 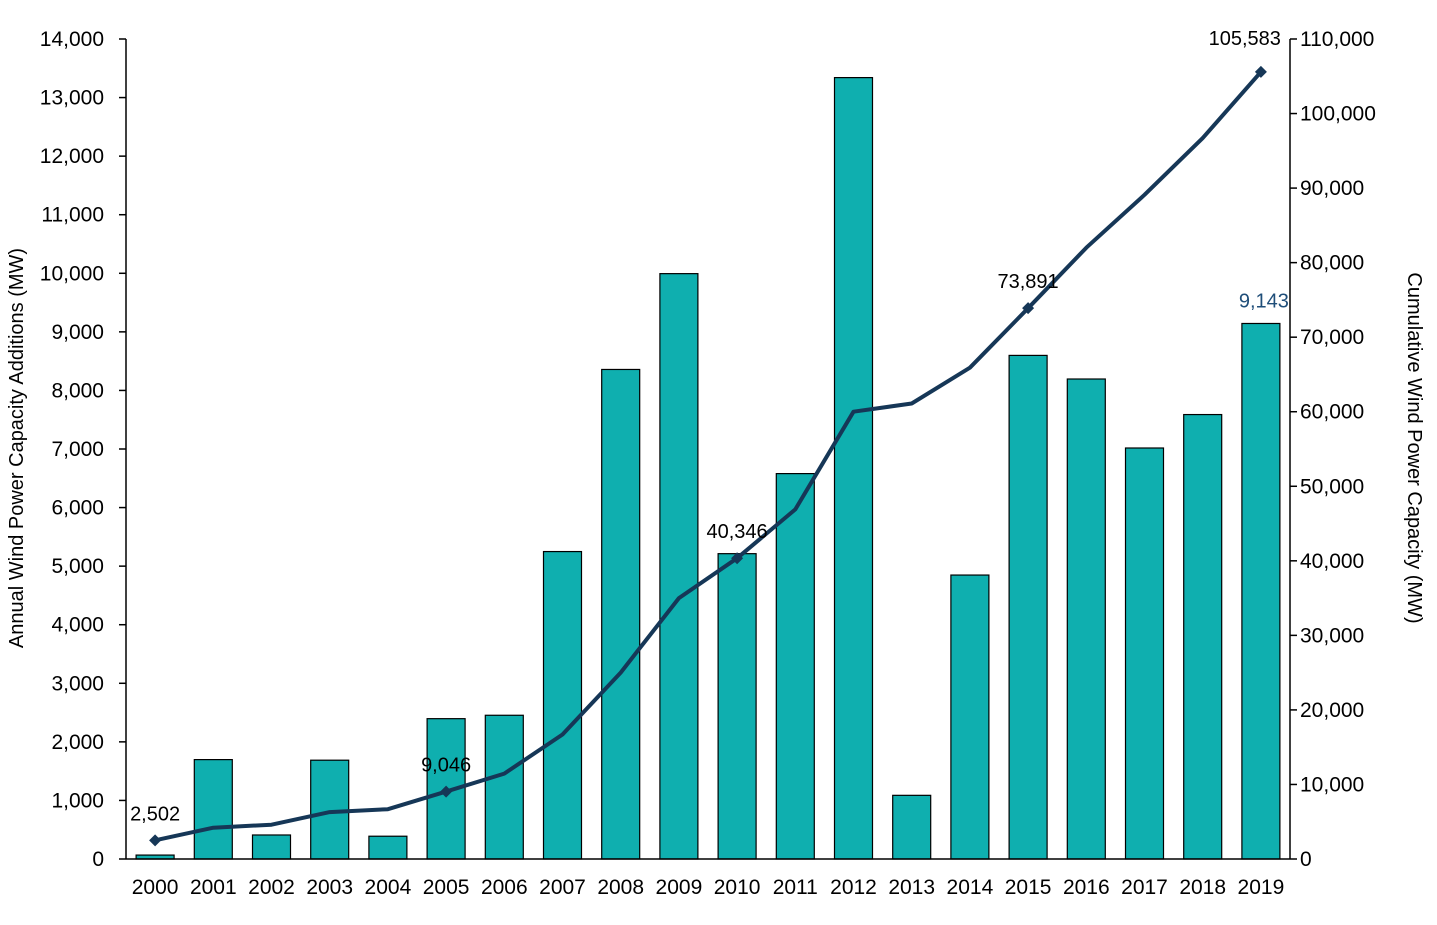 I want to click on annotation-2015: 73,891, so click(x=1028, y=282).